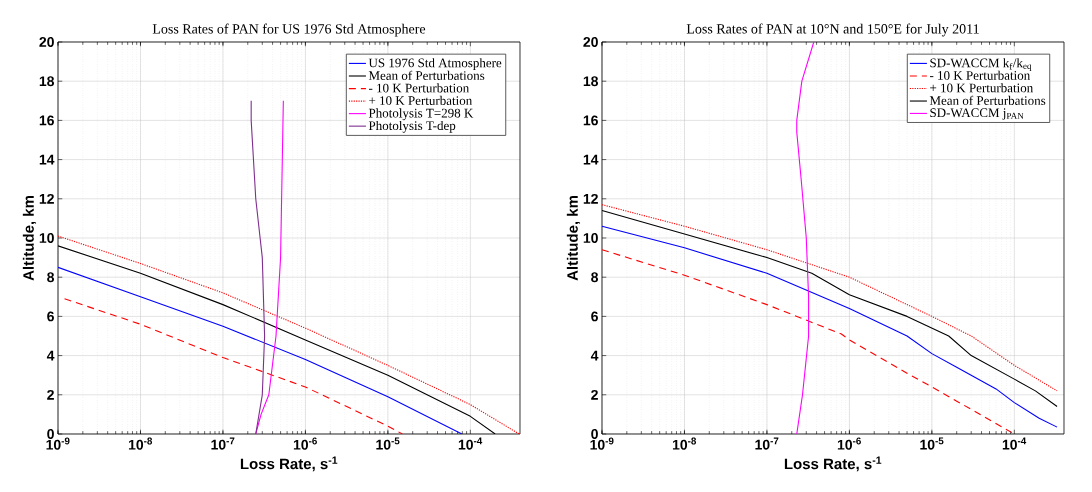 The image size is (1092, 492). Describe the element at coordinates (832, 30) in the screenshot. I see `chart-title: Loss Rates of PAN at 10°N and 150°E for July 2011` at that location.